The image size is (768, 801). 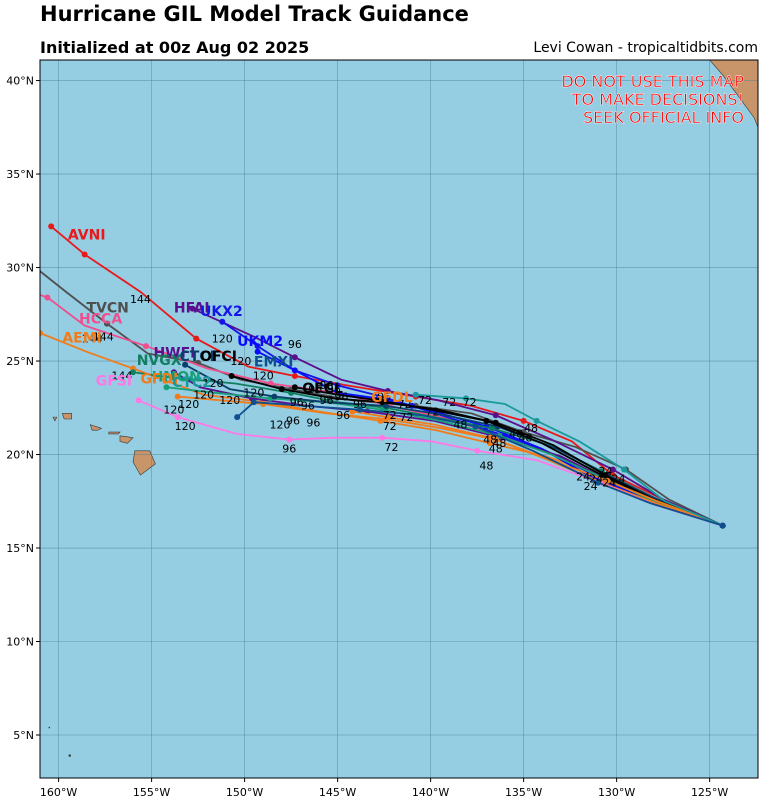 What do you see at coordinates (192, 383) in the screenshot?
I see `model-label-ctc2: CTC2` at bounding box center [192, 383].